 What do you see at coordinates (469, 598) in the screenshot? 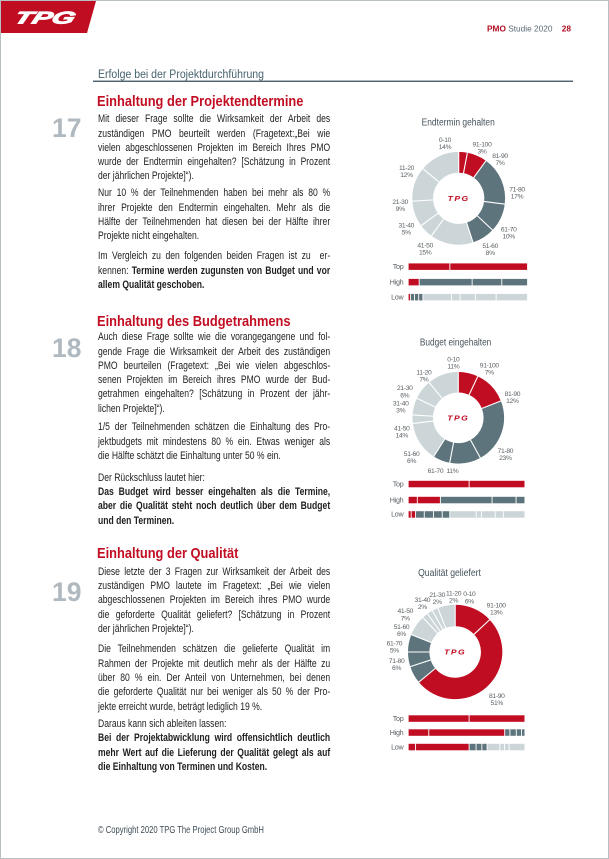
I see `svg-text:0-106%: 0-10 6%` at bounding box center [469, 598].